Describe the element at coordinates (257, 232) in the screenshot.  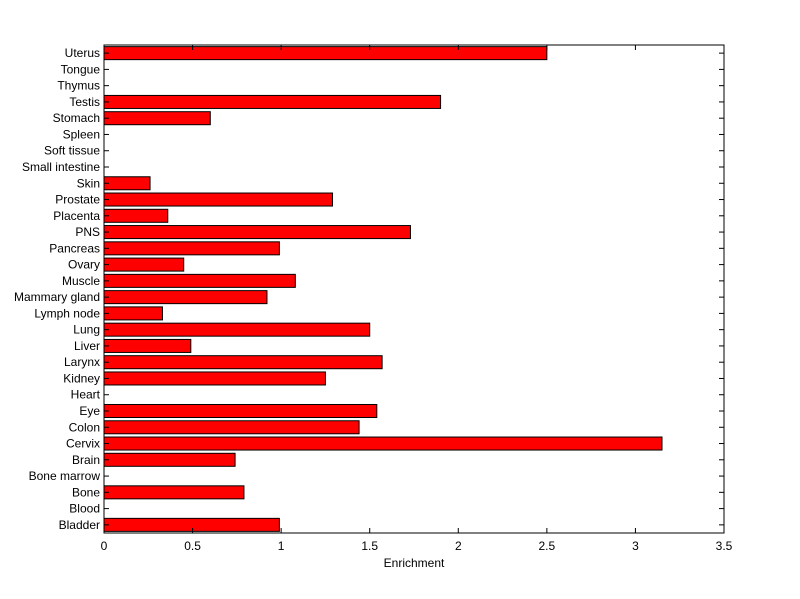
I see `bar-pns` at that location.